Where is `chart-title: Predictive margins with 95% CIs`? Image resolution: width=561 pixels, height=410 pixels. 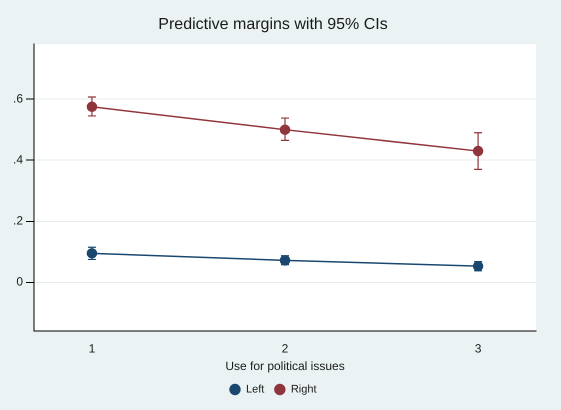
chart-title: Predictive margins with 95% CIs is located at coordinates (273, 25).